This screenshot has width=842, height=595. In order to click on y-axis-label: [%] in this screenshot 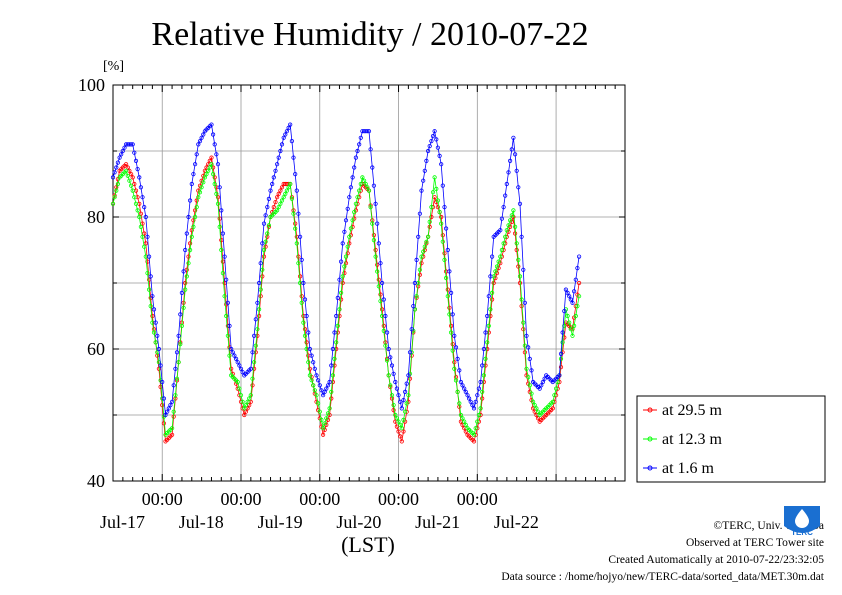, I will do `click(113, 66)`.